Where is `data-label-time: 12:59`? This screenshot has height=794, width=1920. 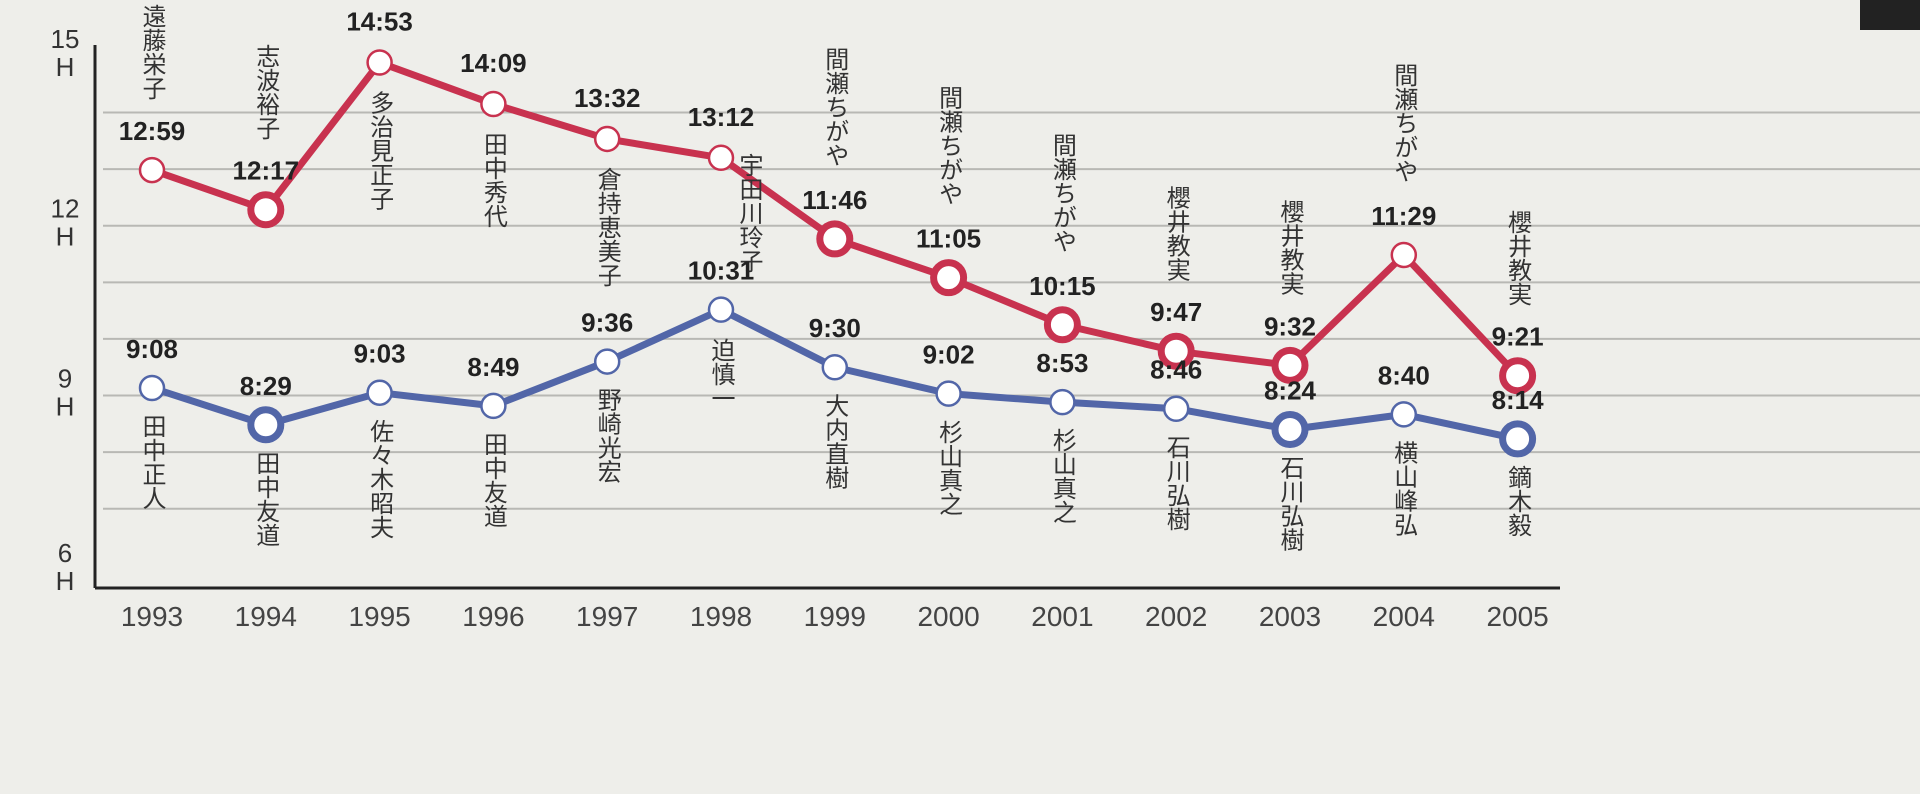
data-label-time: 12:59 is located at coordinates (152, 131).